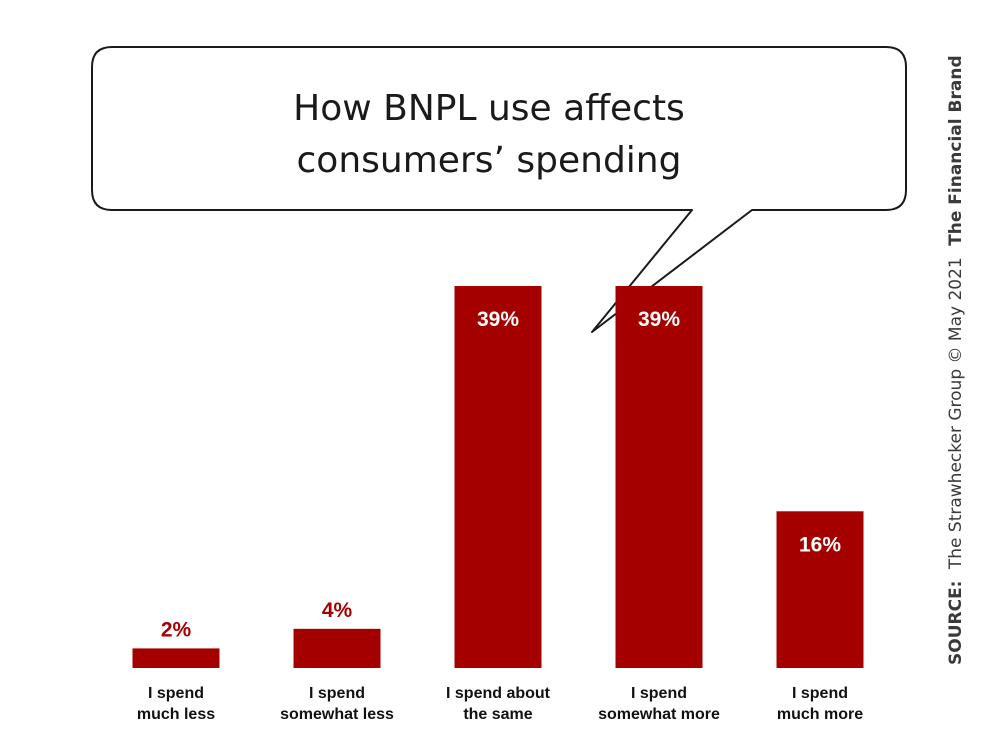 Image resolution: width=1000 pixels, height=756 pixels. What do you see at coordinates (337, 693) in the screenshot?
I see `category-label-1-line-0: I spend` at bounding box center [337, 693].